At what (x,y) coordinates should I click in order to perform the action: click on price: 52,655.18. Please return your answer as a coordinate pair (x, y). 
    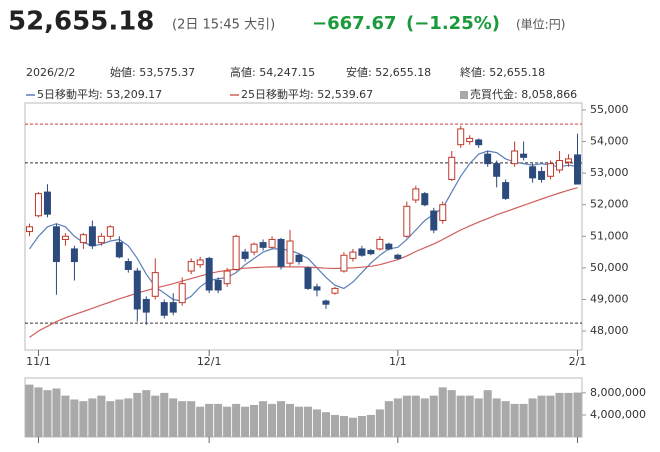
    Looking at the image, I should click on (81, 22).